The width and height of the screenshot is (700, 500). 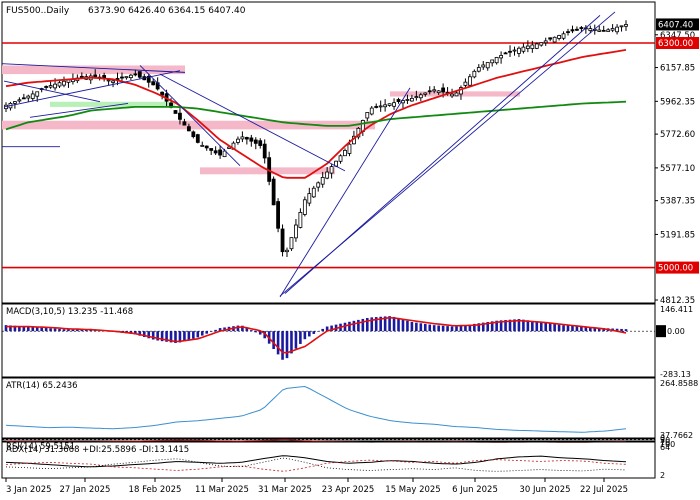 I want to click on y-tick-label: 6347.50, so click(x=677, y=36).